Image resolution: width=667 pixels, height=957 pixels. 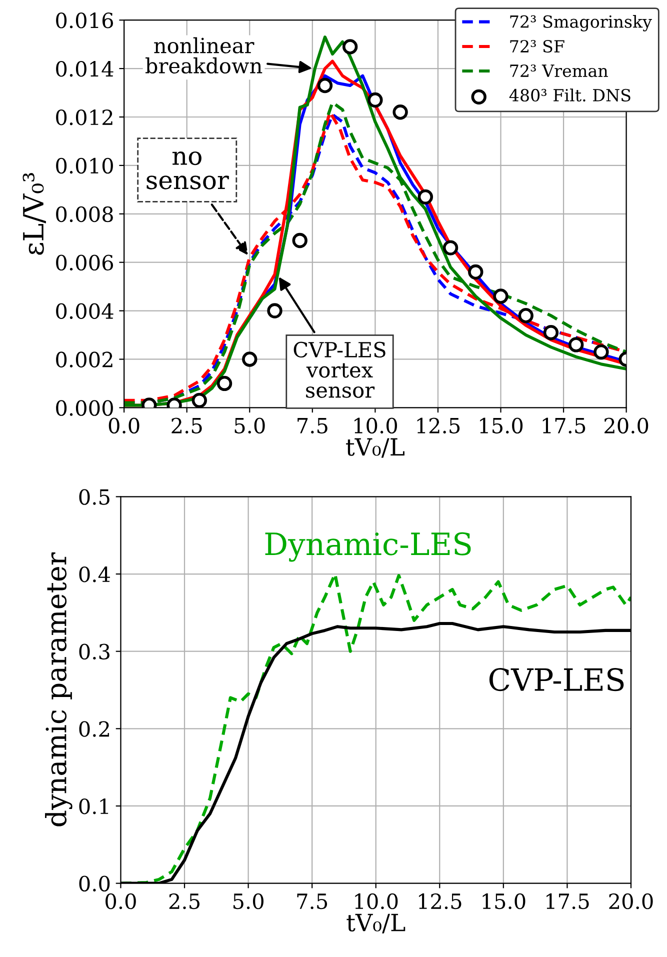 I want to click on y-tick-label: 0.004, so click(x=85, y=311).